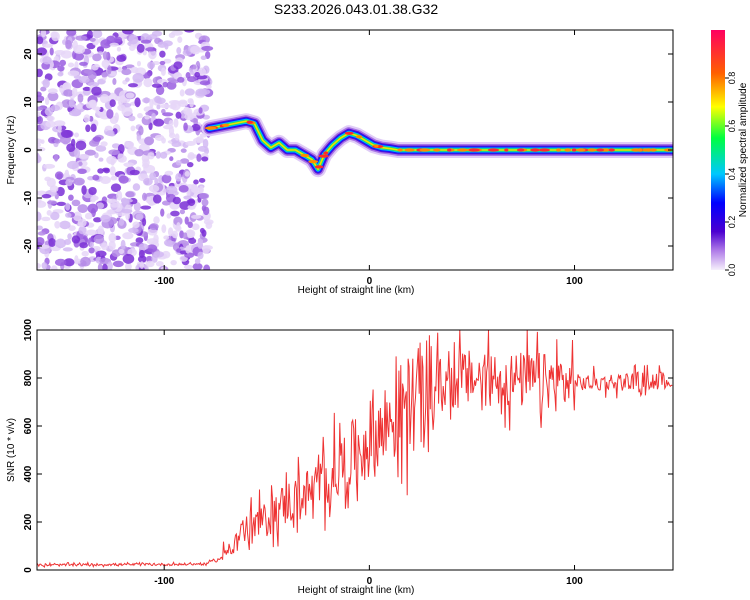 The height and width of the screenshot is (600, 750). What do you see at coordinates (11, 450) in the screenshot?
I see `snr-ylabel: SNR (10 * v/v)` at bounding box center [11, 450].